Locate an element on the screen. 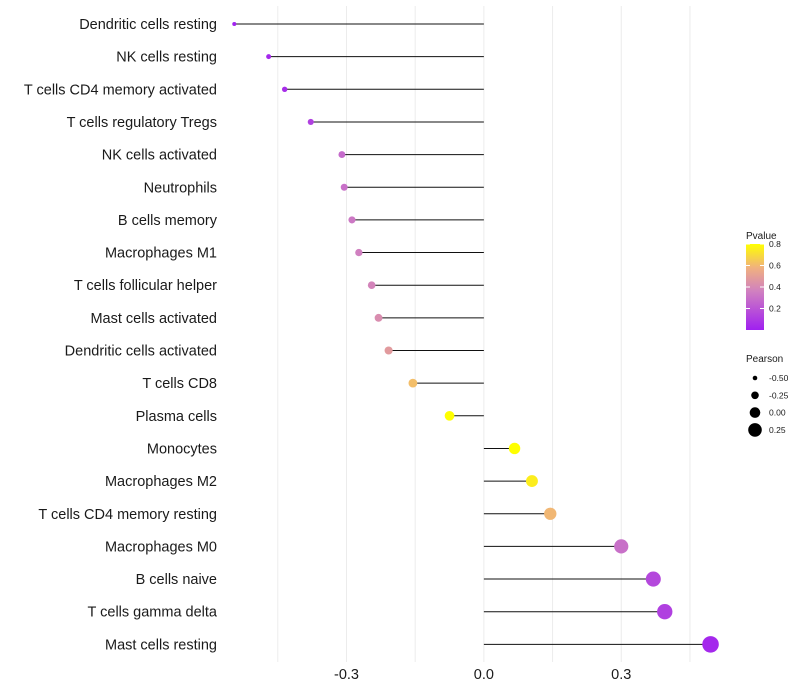  y-label-4: NK cells activated is located at coordinates (159, 156).